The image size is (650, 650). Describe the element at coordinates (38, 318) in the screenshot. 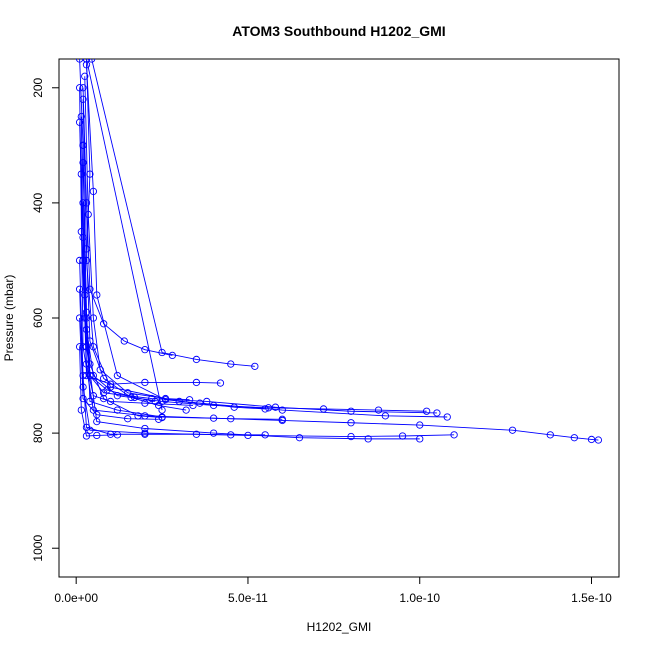

I see `y-tick-label: 600` at that location.